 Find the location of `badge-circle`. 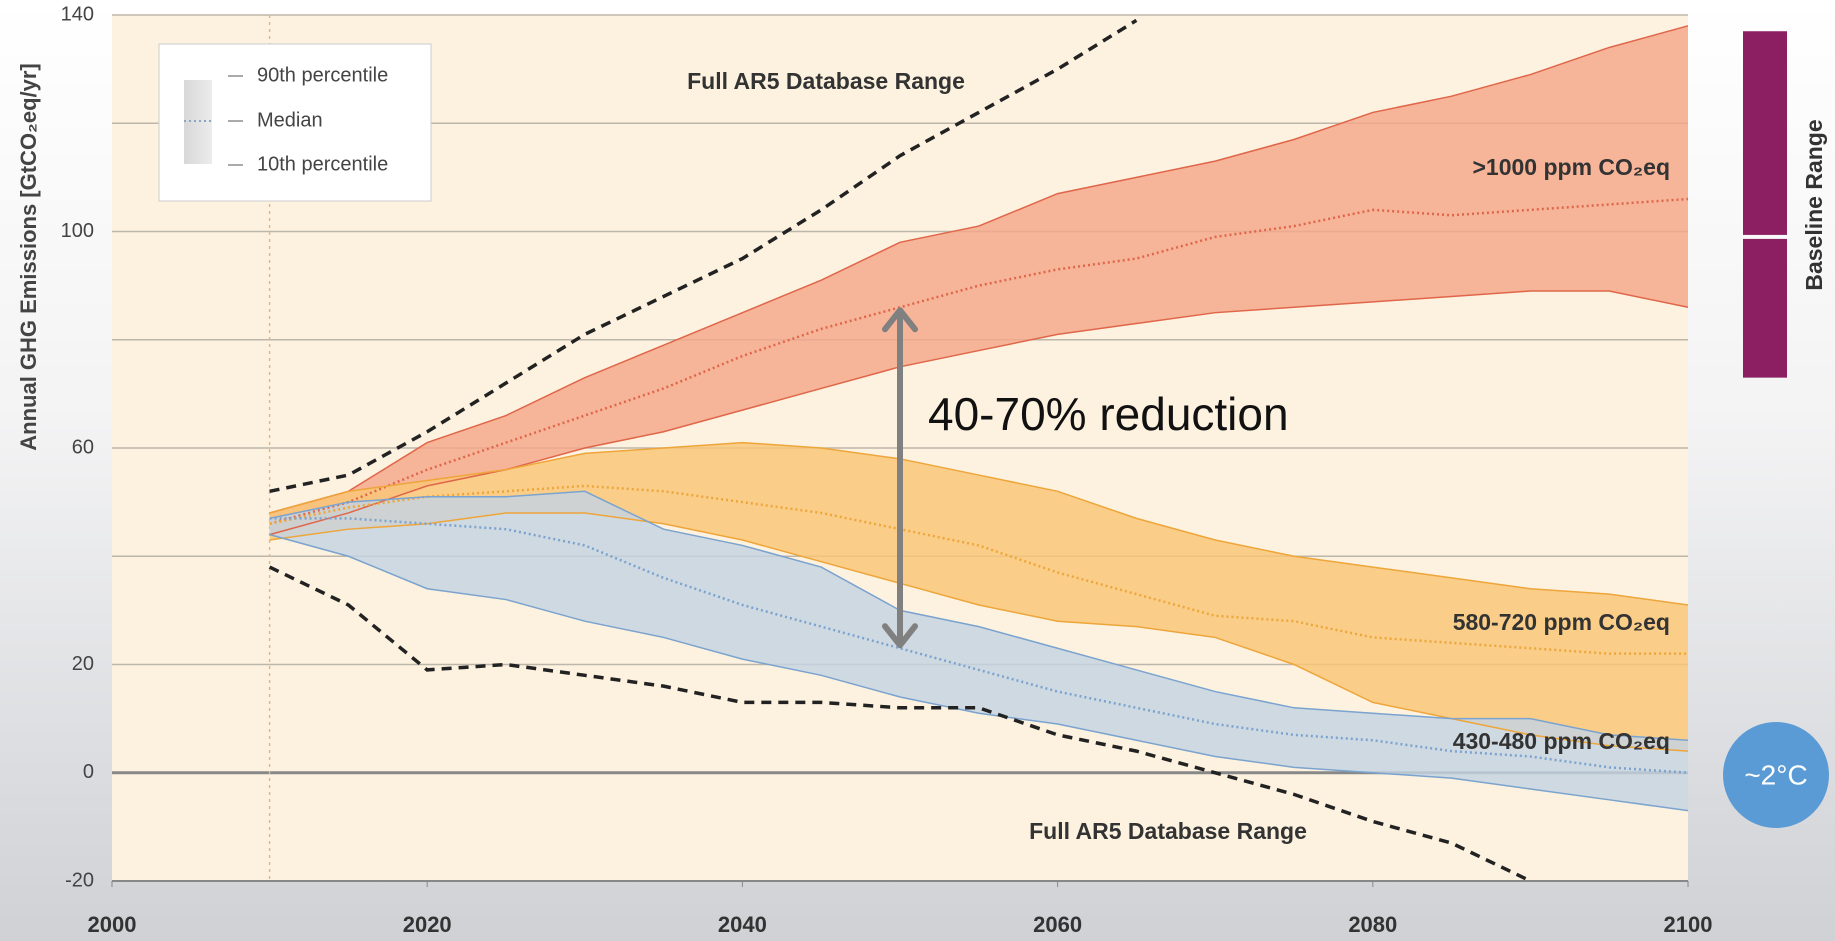

badge-circle is located at coordinates (1776, 775).